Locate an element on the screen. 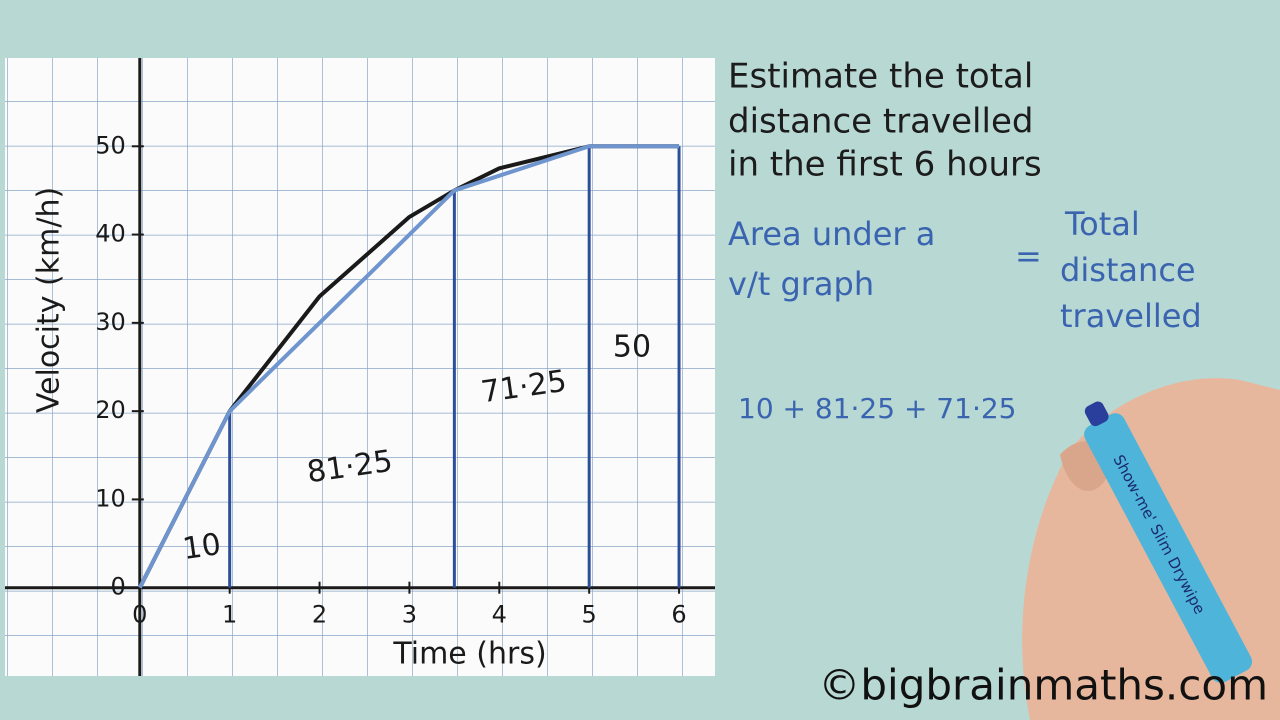 The image size is (1280, 720). rule-text: distance is located at coordinates (1128, 270).